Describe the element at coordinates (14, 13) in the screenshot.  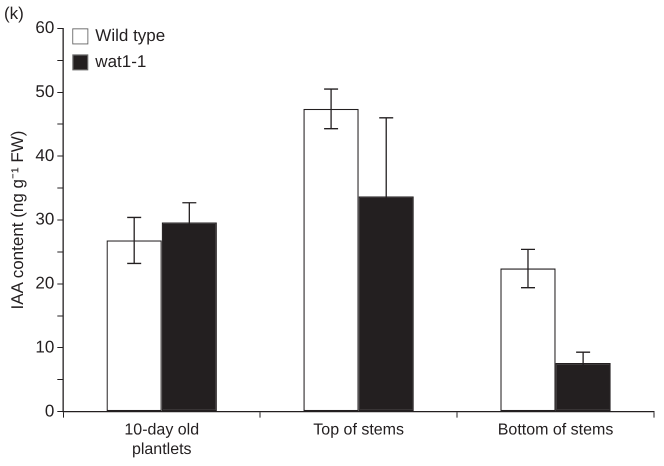
I see `chart-title: (k)` at that location.